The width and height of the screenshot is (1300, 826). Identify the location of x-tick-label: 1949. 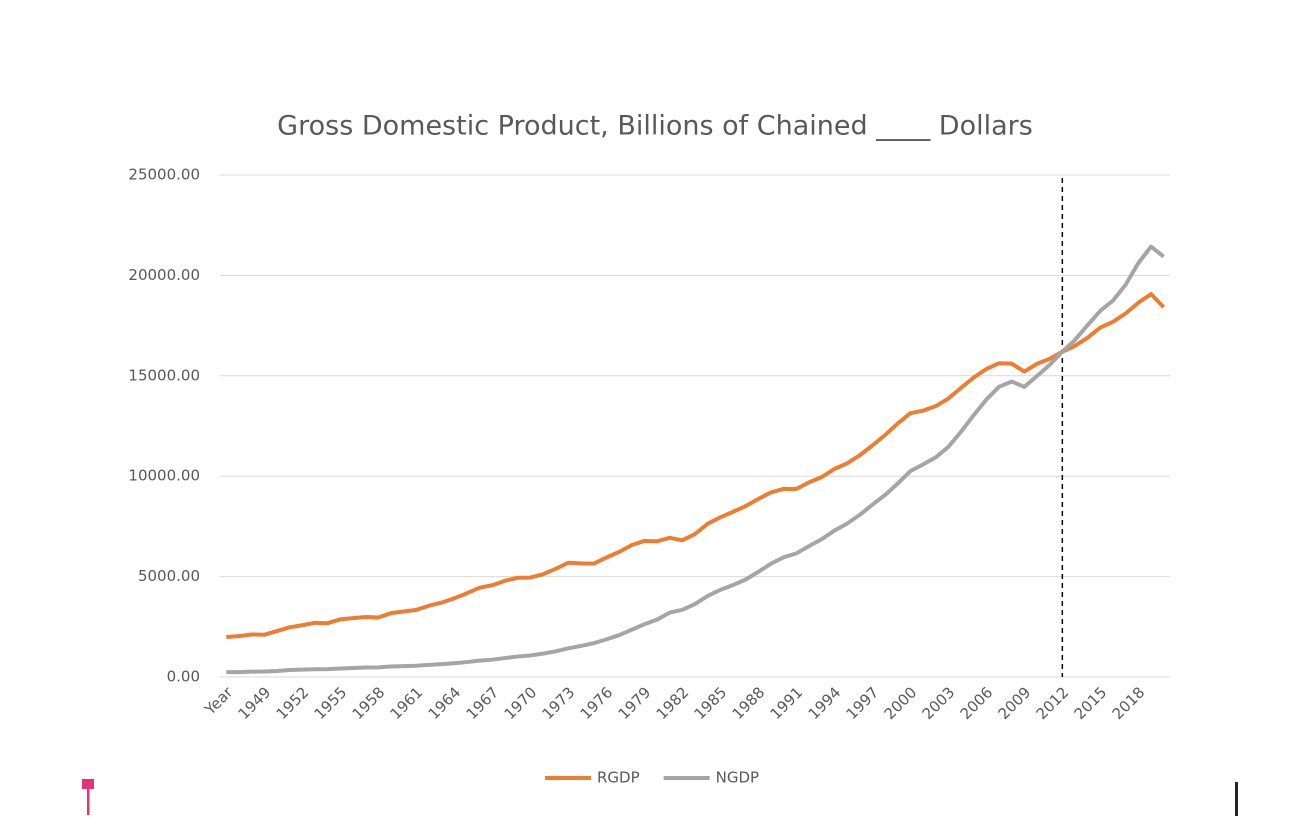
(255, 703).